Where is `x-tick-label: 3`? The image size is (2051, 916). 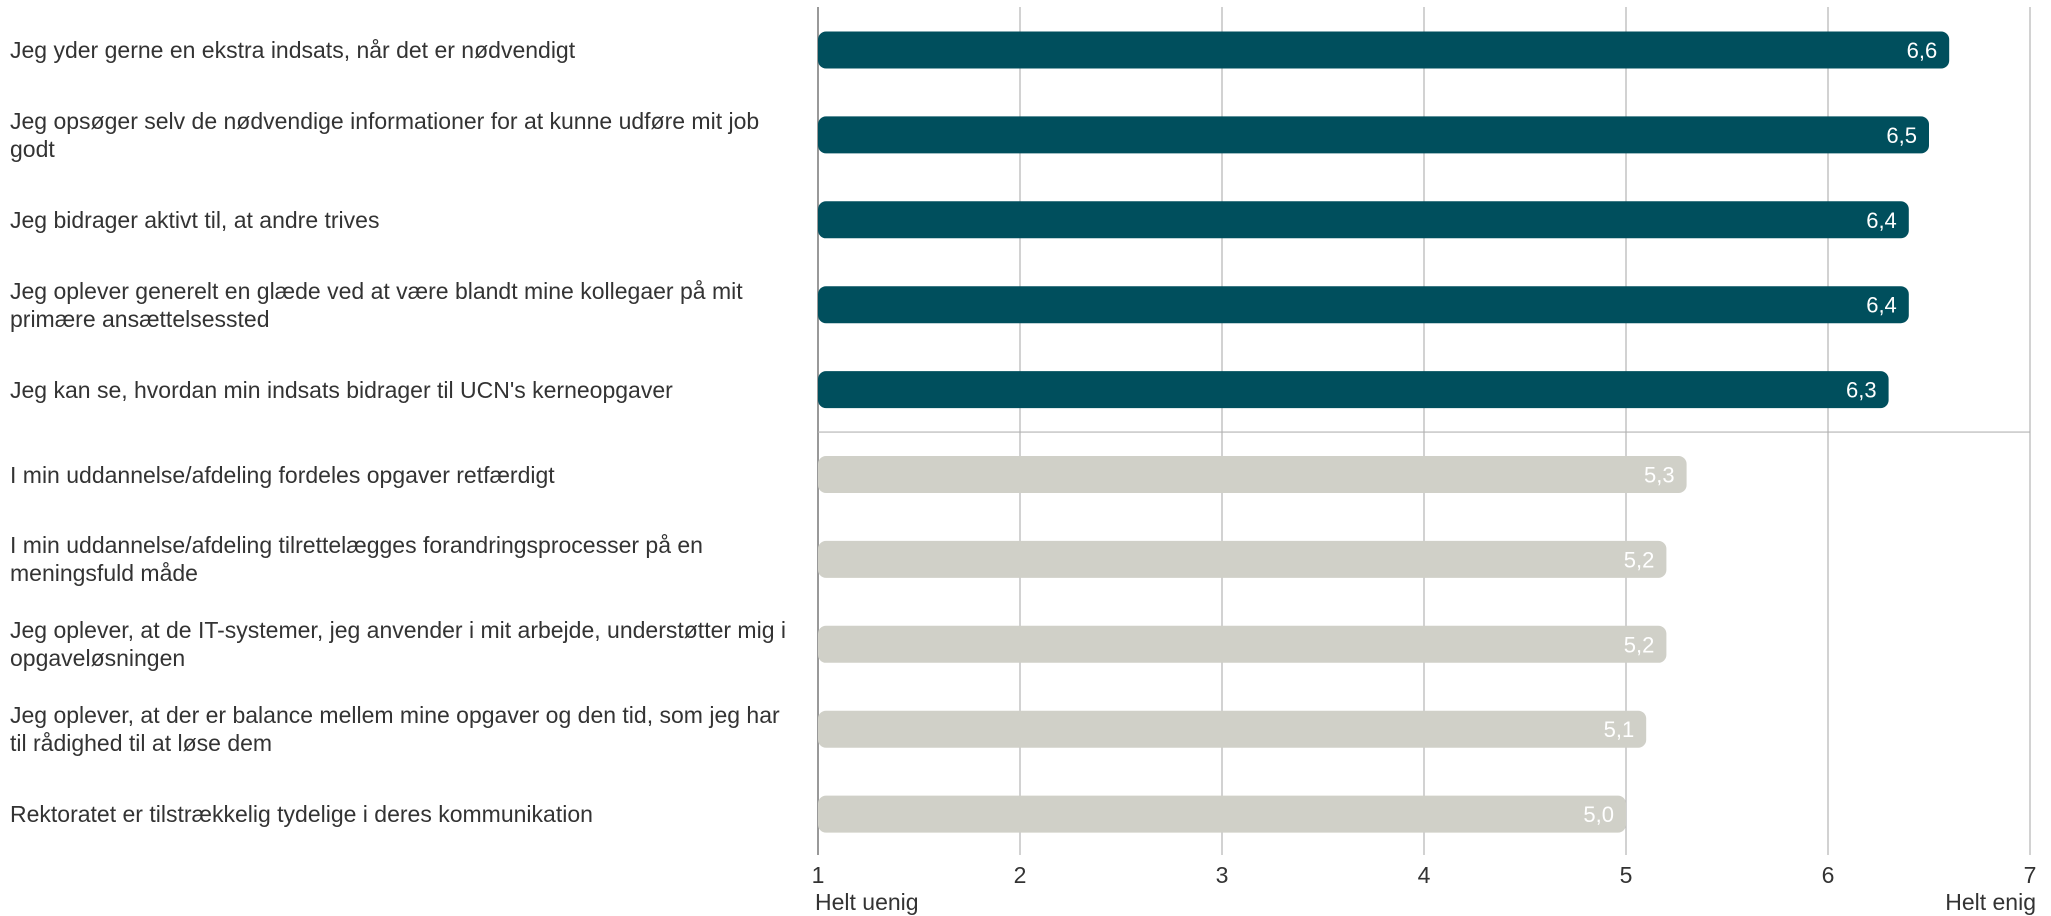
x-tick-label: 3 is located at coordinates (1222, 875).